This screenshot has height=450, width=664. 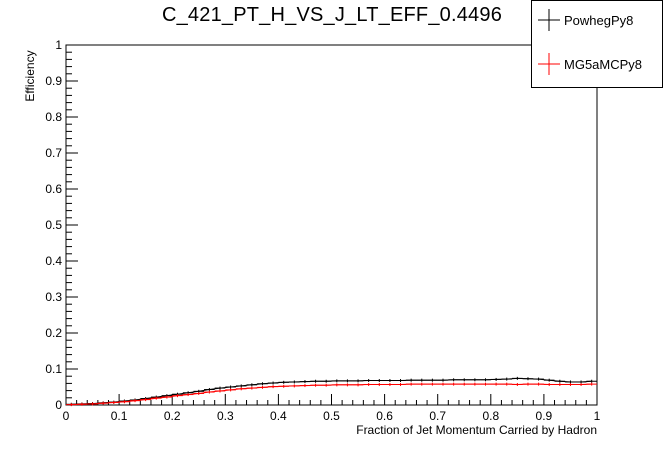 I want to click on x-tick-label: 1, so click(x=597, y=416).